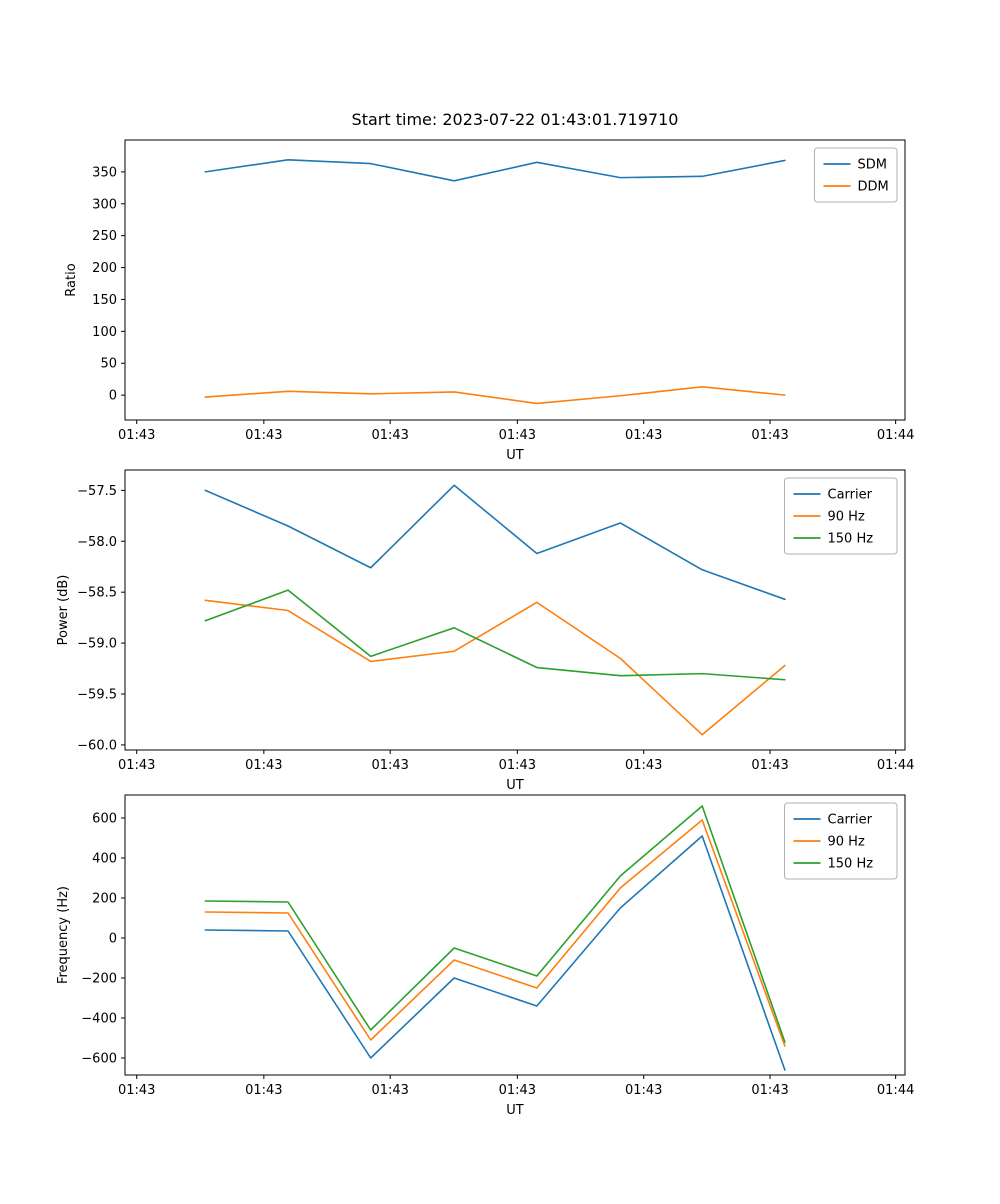  What do you see at coordinates (97, 695) in the screenshot?
I see `y-tick-label: −59.5` at bounding box center [97, 695].